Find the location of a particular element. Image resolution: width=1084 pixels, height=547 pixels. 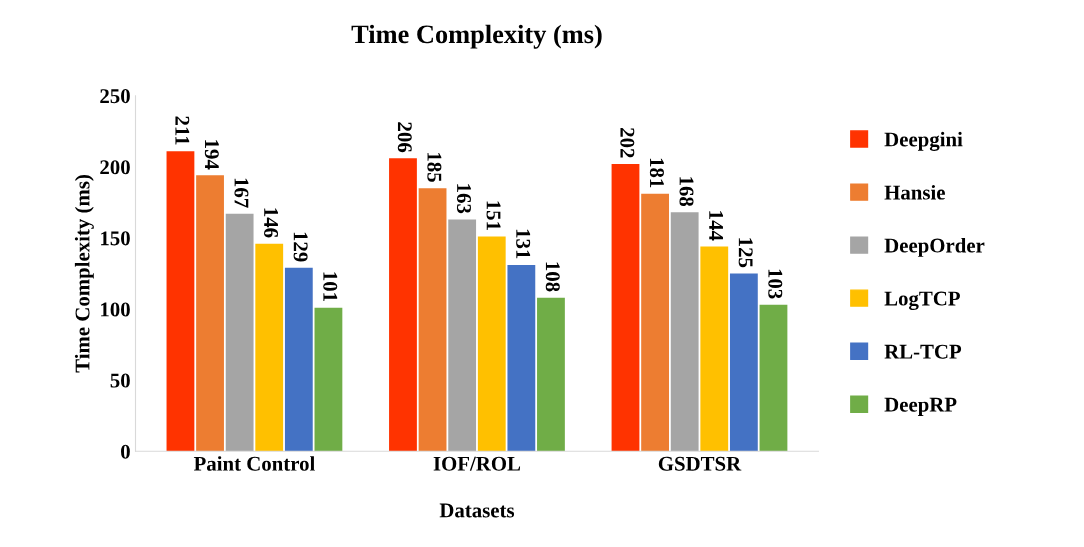

legend-label: RL-TCP is located at coordinates (923, 351).